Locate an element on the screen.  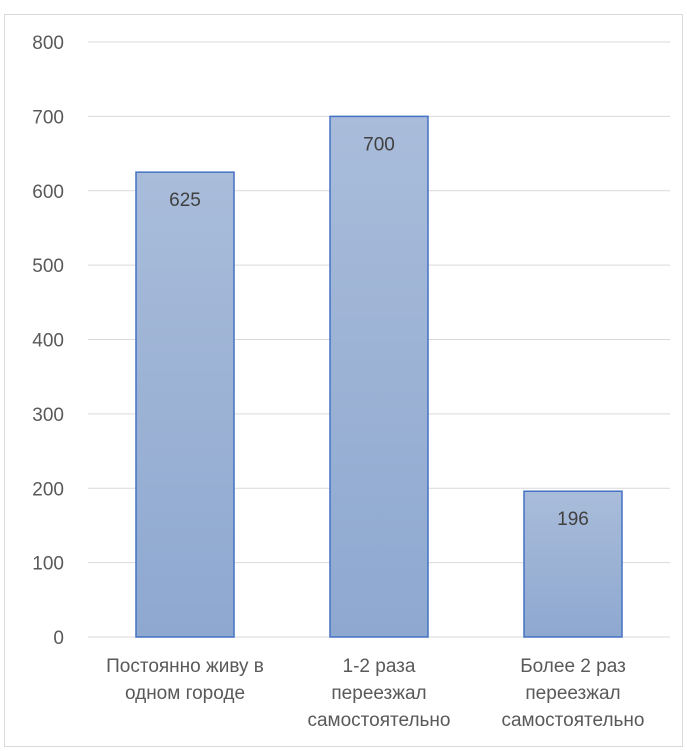
data-label: 625 is located at coordinates (185, 200).